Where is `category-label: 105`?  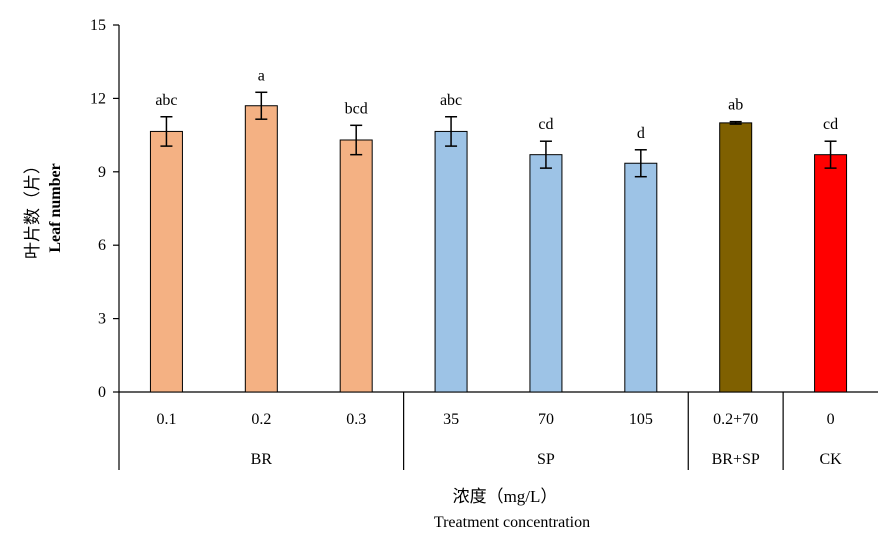
category-label: 105 is located at coordinates (641, 419).